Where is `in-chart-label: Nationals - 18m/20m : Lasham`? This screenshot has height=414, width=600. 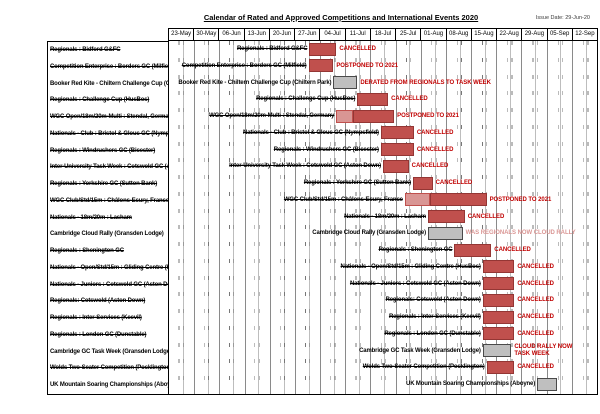
in-chart-label: Nationals - 18m/20m : Lasham is located at coordinates (385, 216).